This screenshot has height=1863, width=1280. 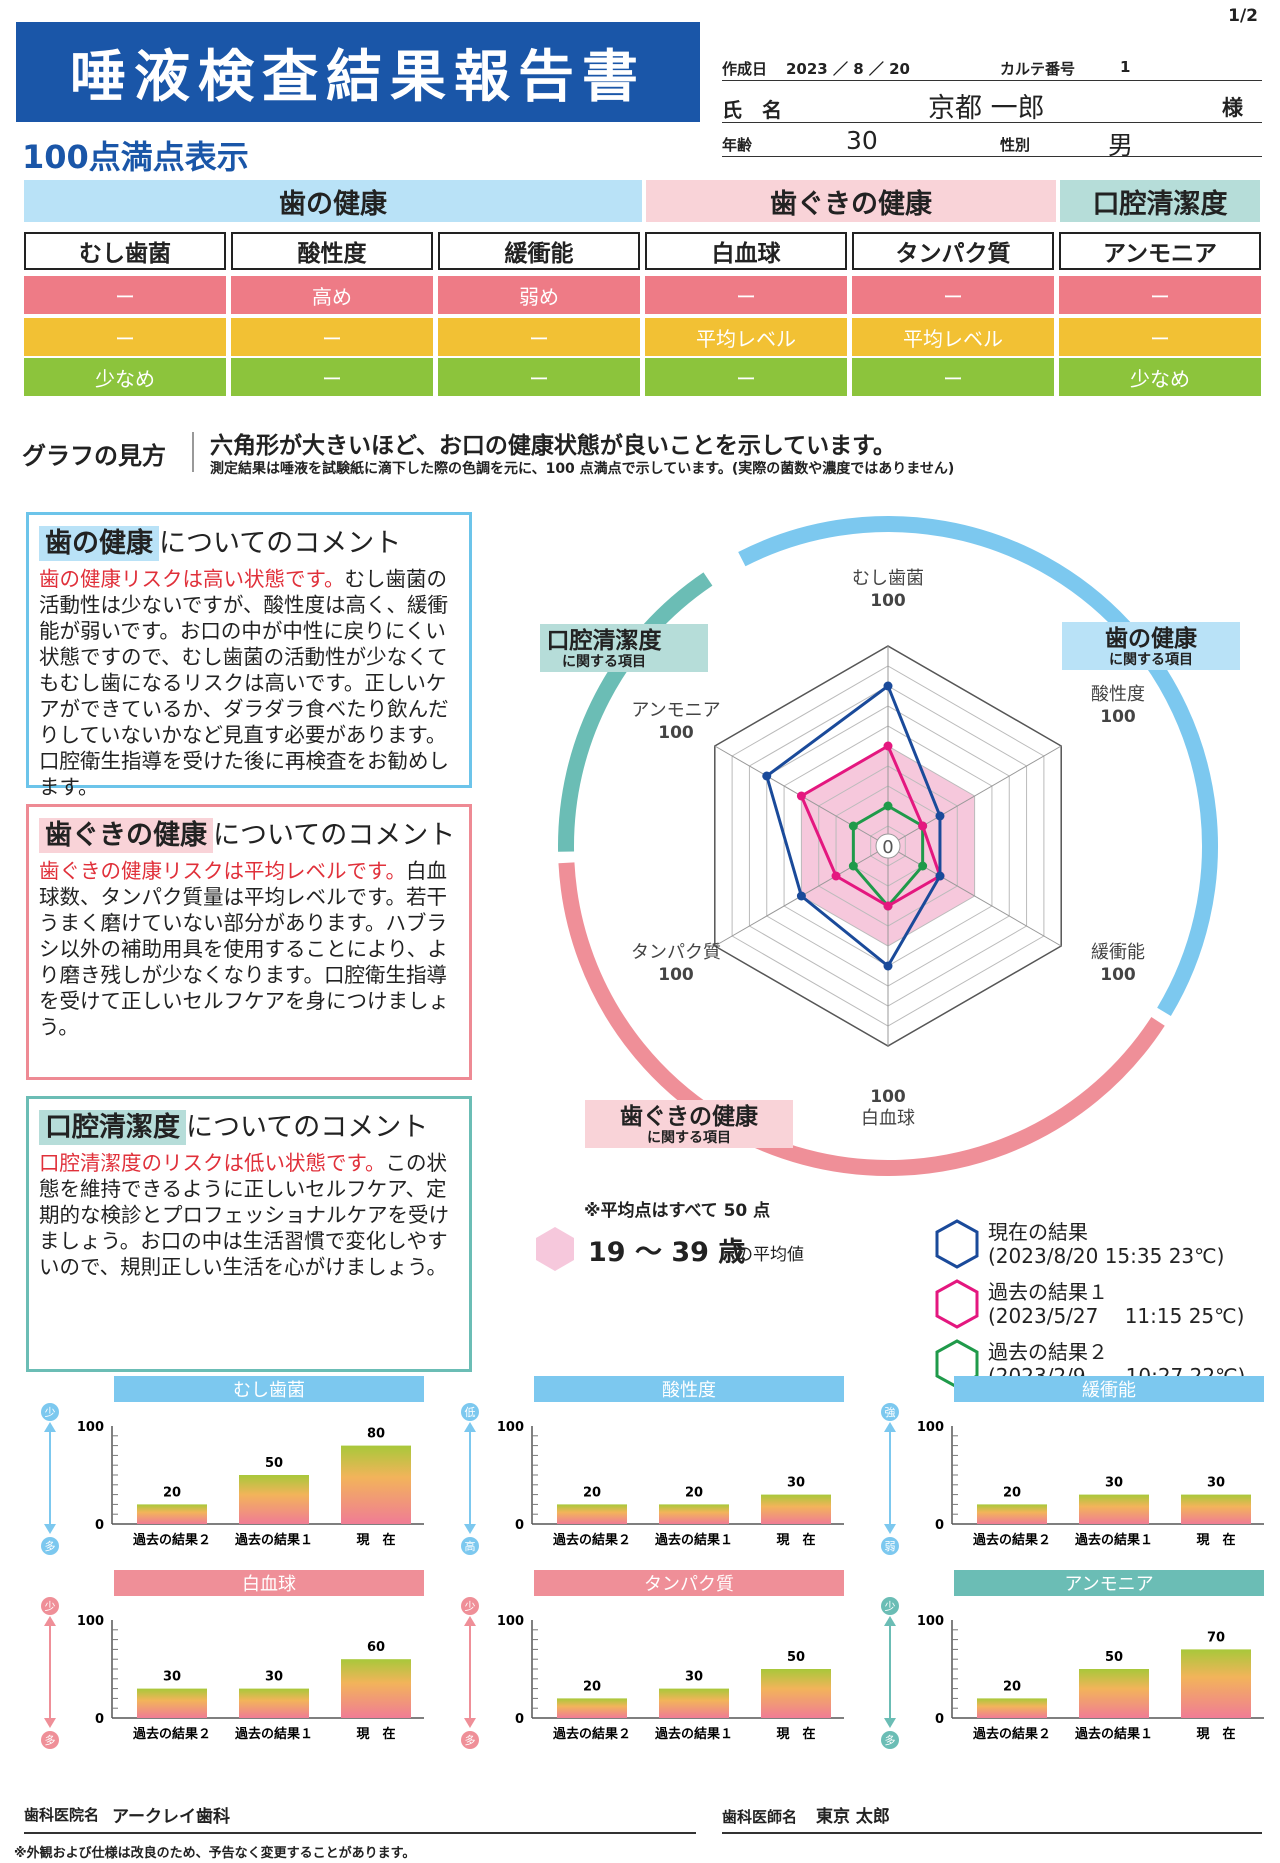 What do you see at coordinates (957, 1244) in the screenshot?
I see `legend-hexagon-icon` at bounding box center [957, 1244].